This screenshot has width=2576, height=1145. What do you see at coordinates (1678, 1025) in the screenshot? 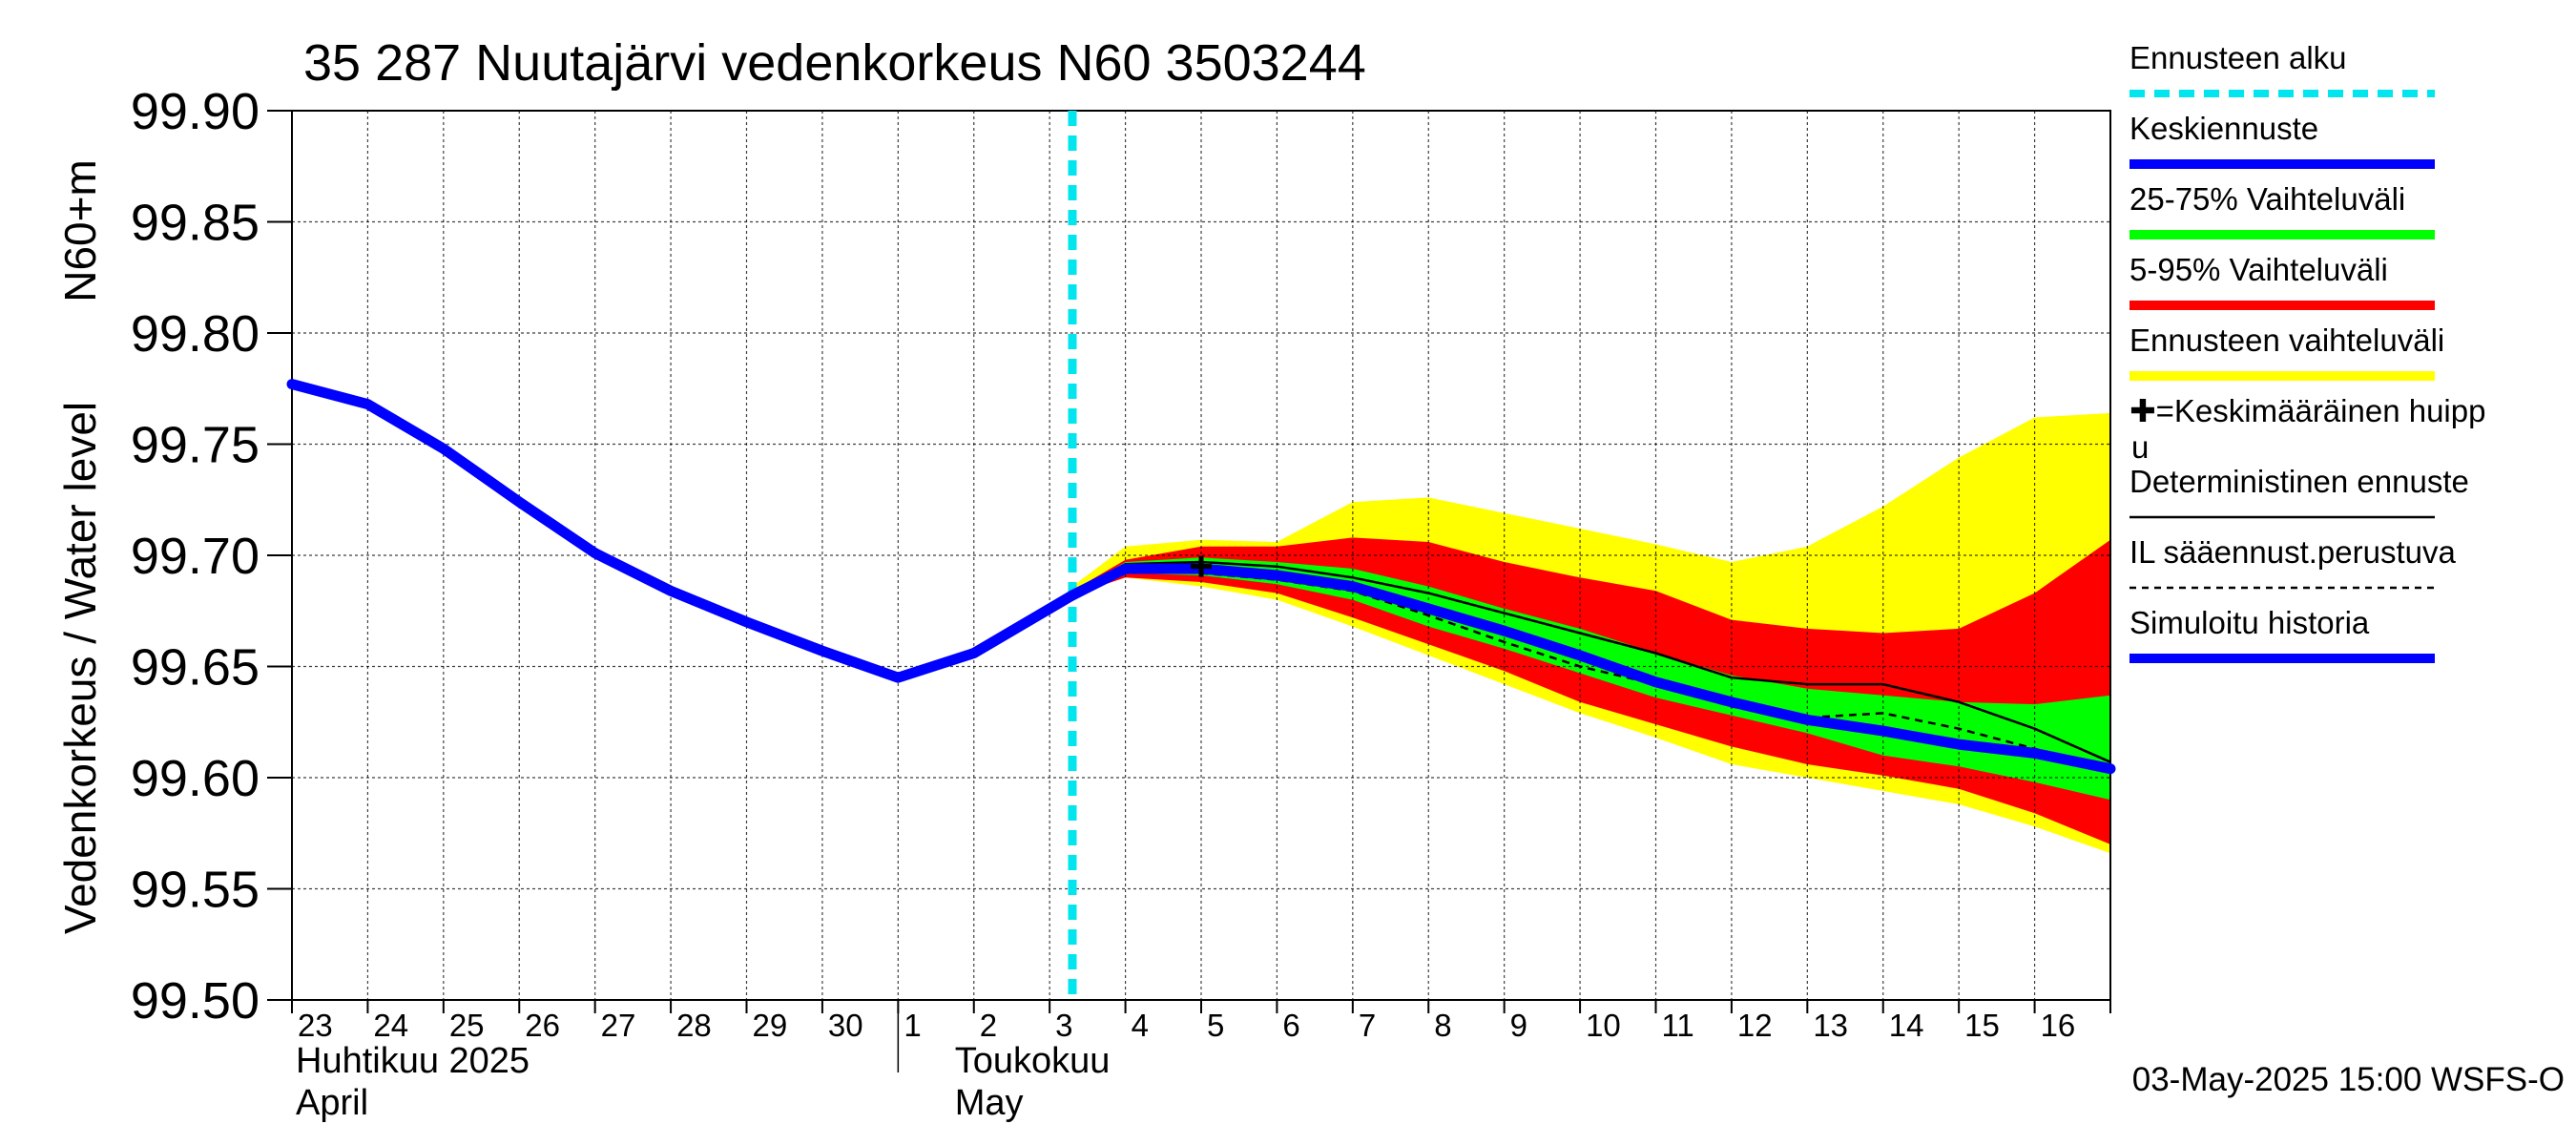
I see `x-tick-label: 11` at bounding box center [1678, 1025].